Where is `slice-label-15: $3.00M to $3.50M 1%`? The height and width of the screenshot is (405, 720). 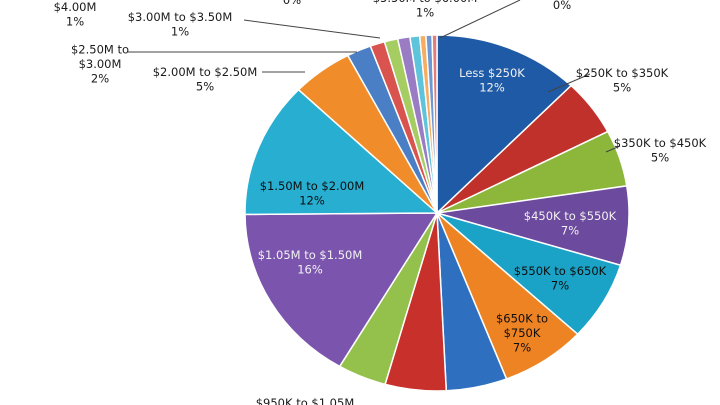
slice-label-15: $3.00M to $3.50M 1% is located at coordinates (180, 24).